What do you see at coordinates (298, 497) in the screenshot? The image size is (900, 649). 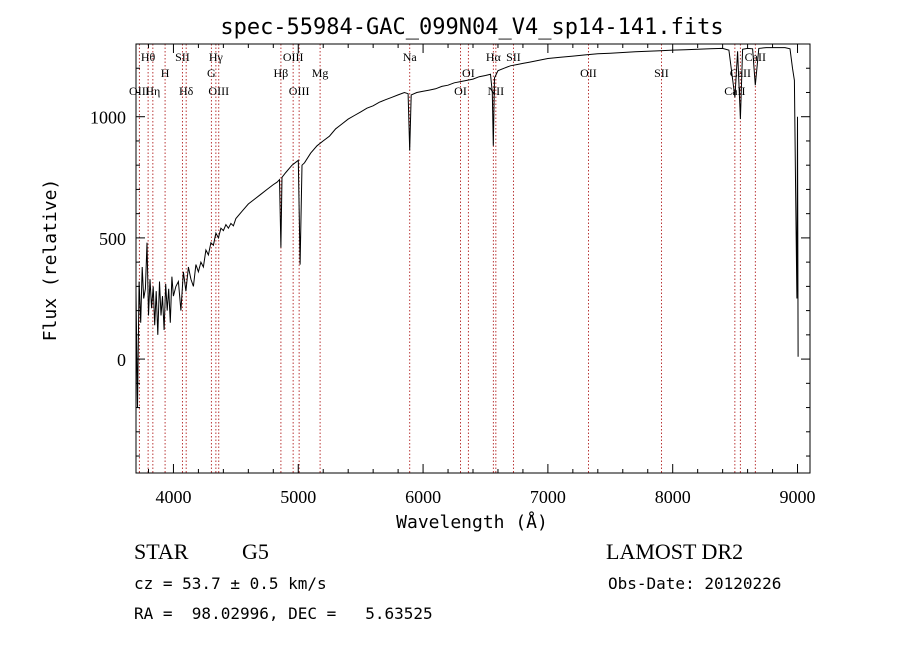 I see `x-tick-label: 5000` at bounding box center [298, 497].